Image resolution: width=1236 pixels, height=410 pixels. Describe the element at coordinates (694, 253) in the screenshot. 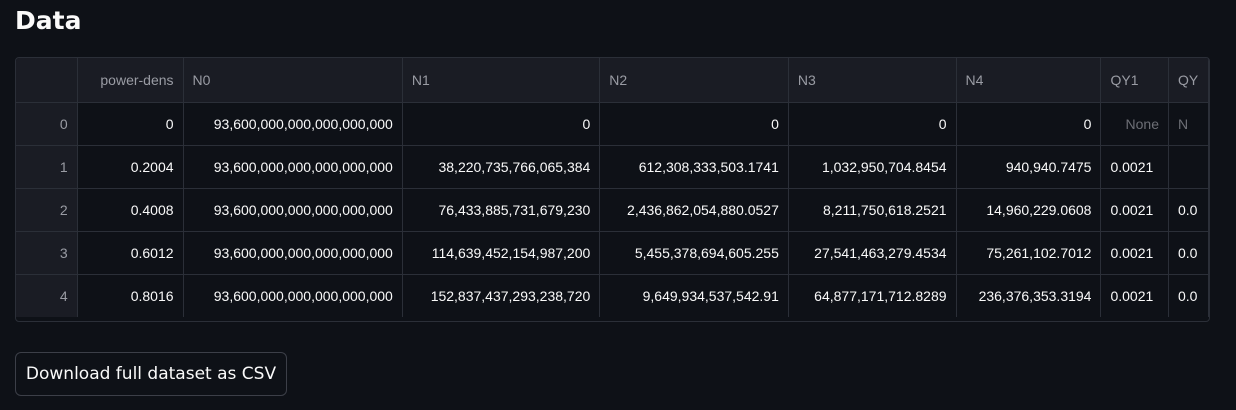

I see `table-cell: 5,455,378,694,605.255` at that location.